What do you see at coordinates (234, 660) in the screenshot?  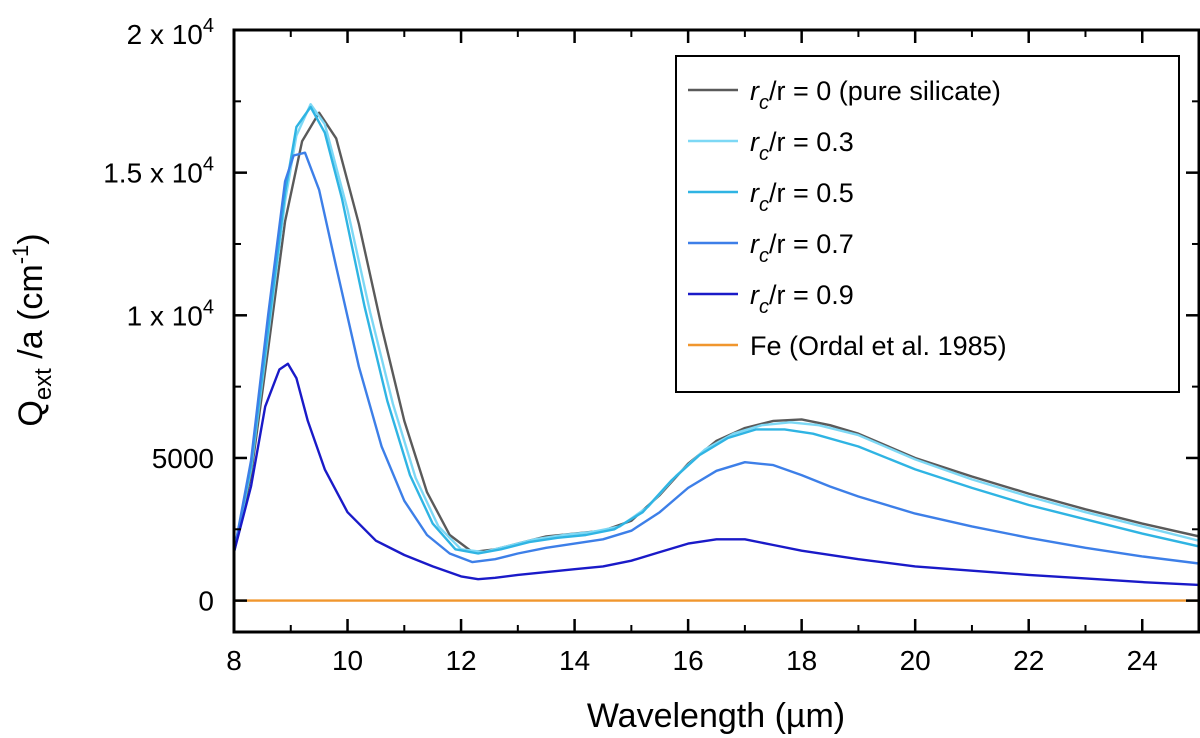 I see `x-tick-label: 8` at bounding box center [234, 660].